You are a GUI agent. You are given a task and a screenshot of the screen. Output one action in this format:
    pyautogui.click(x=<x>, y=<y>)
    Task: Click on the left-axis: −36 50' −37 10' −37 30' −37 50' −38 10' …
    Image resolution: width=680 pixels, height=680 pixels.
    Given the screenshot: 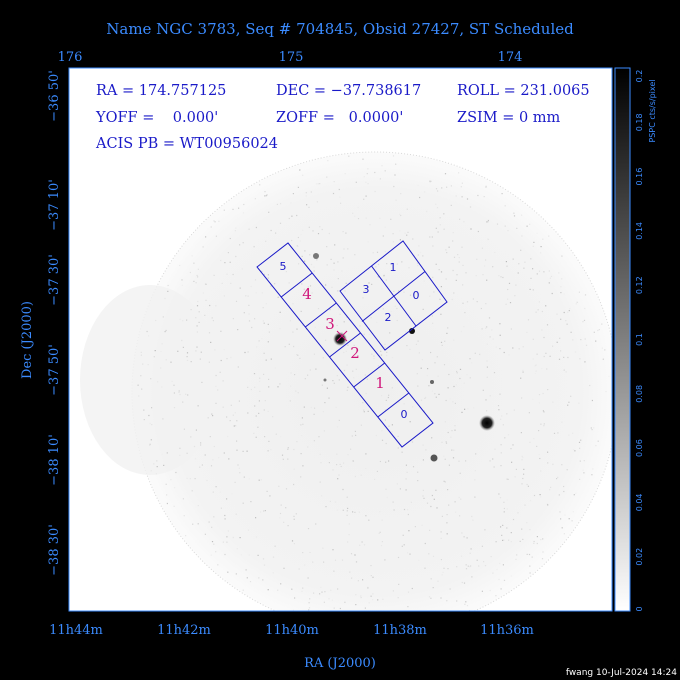 What is the action you would take?
    pyautogui.click(x=41, y=323)
    